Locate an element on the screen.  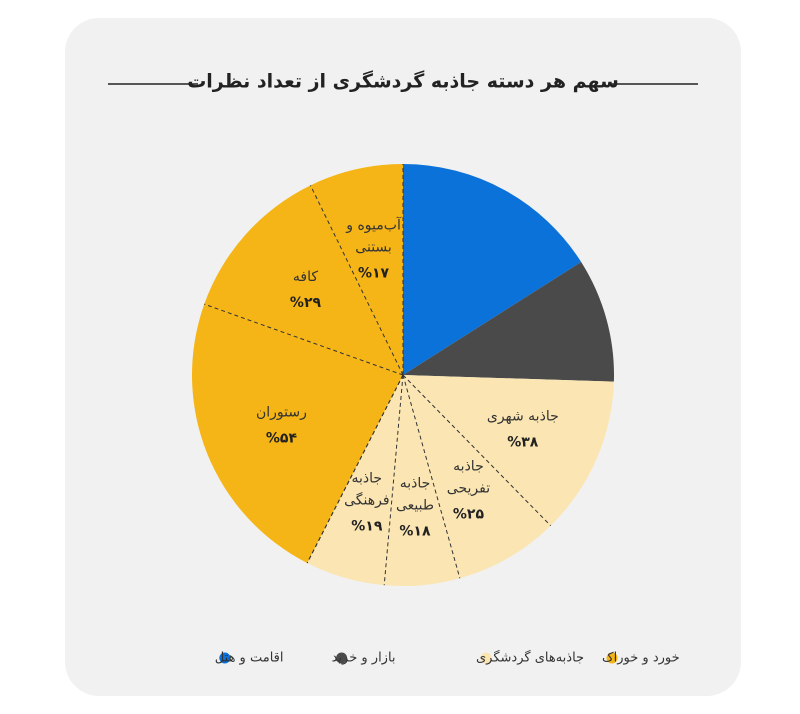
slice-label: فرهنگی is located at coordinates (366, 500).